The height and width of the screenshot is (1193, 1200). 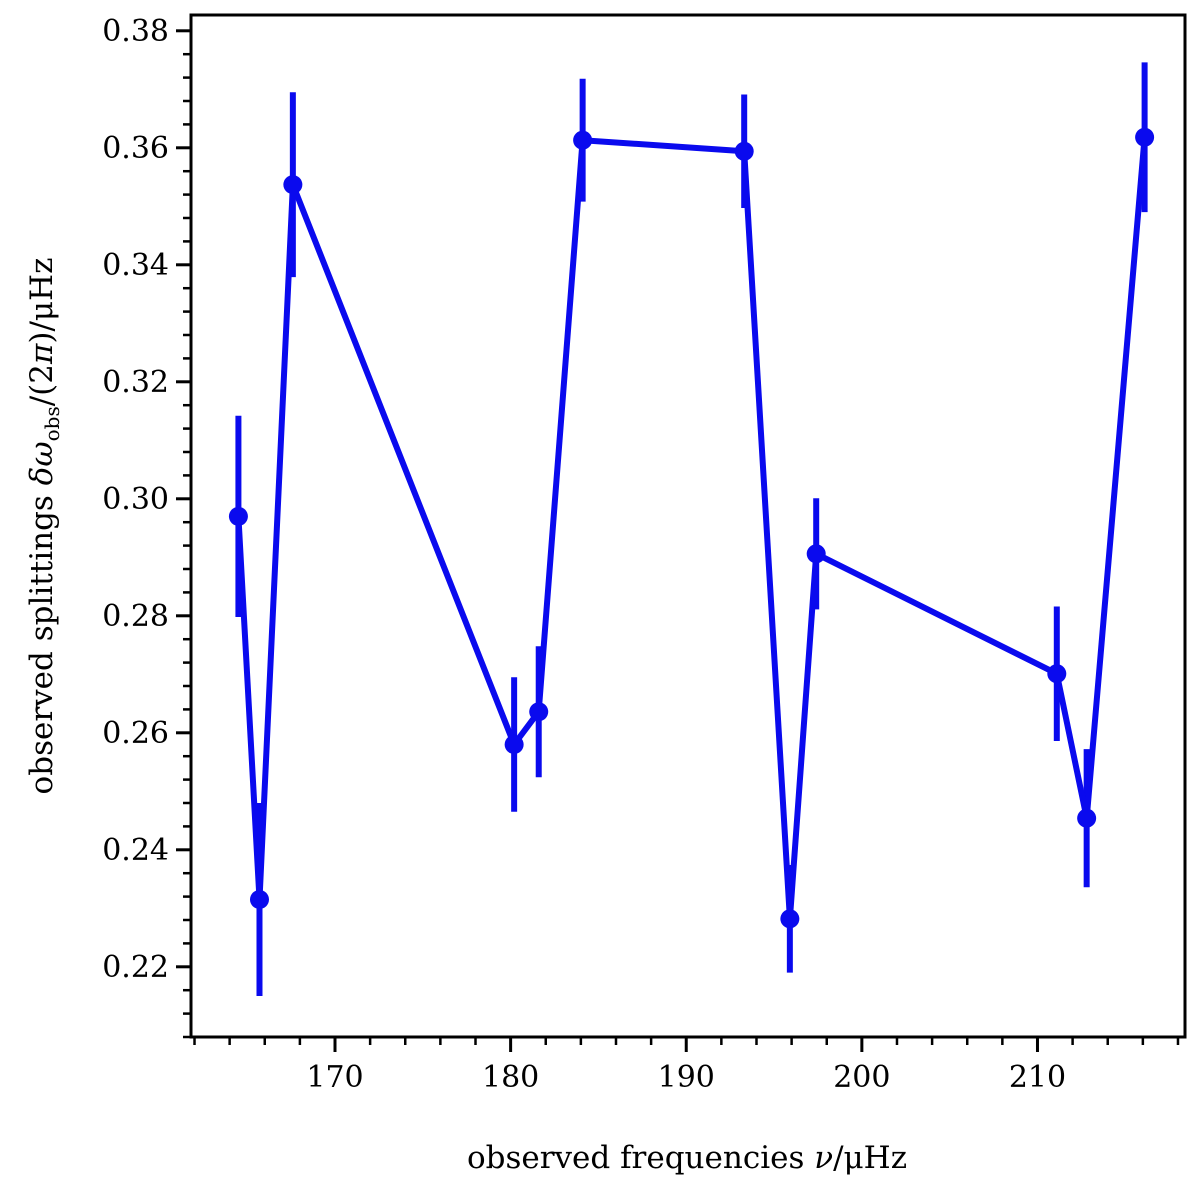 I want to click on y-tick-label: 0.24, so click(x=135, y=850).